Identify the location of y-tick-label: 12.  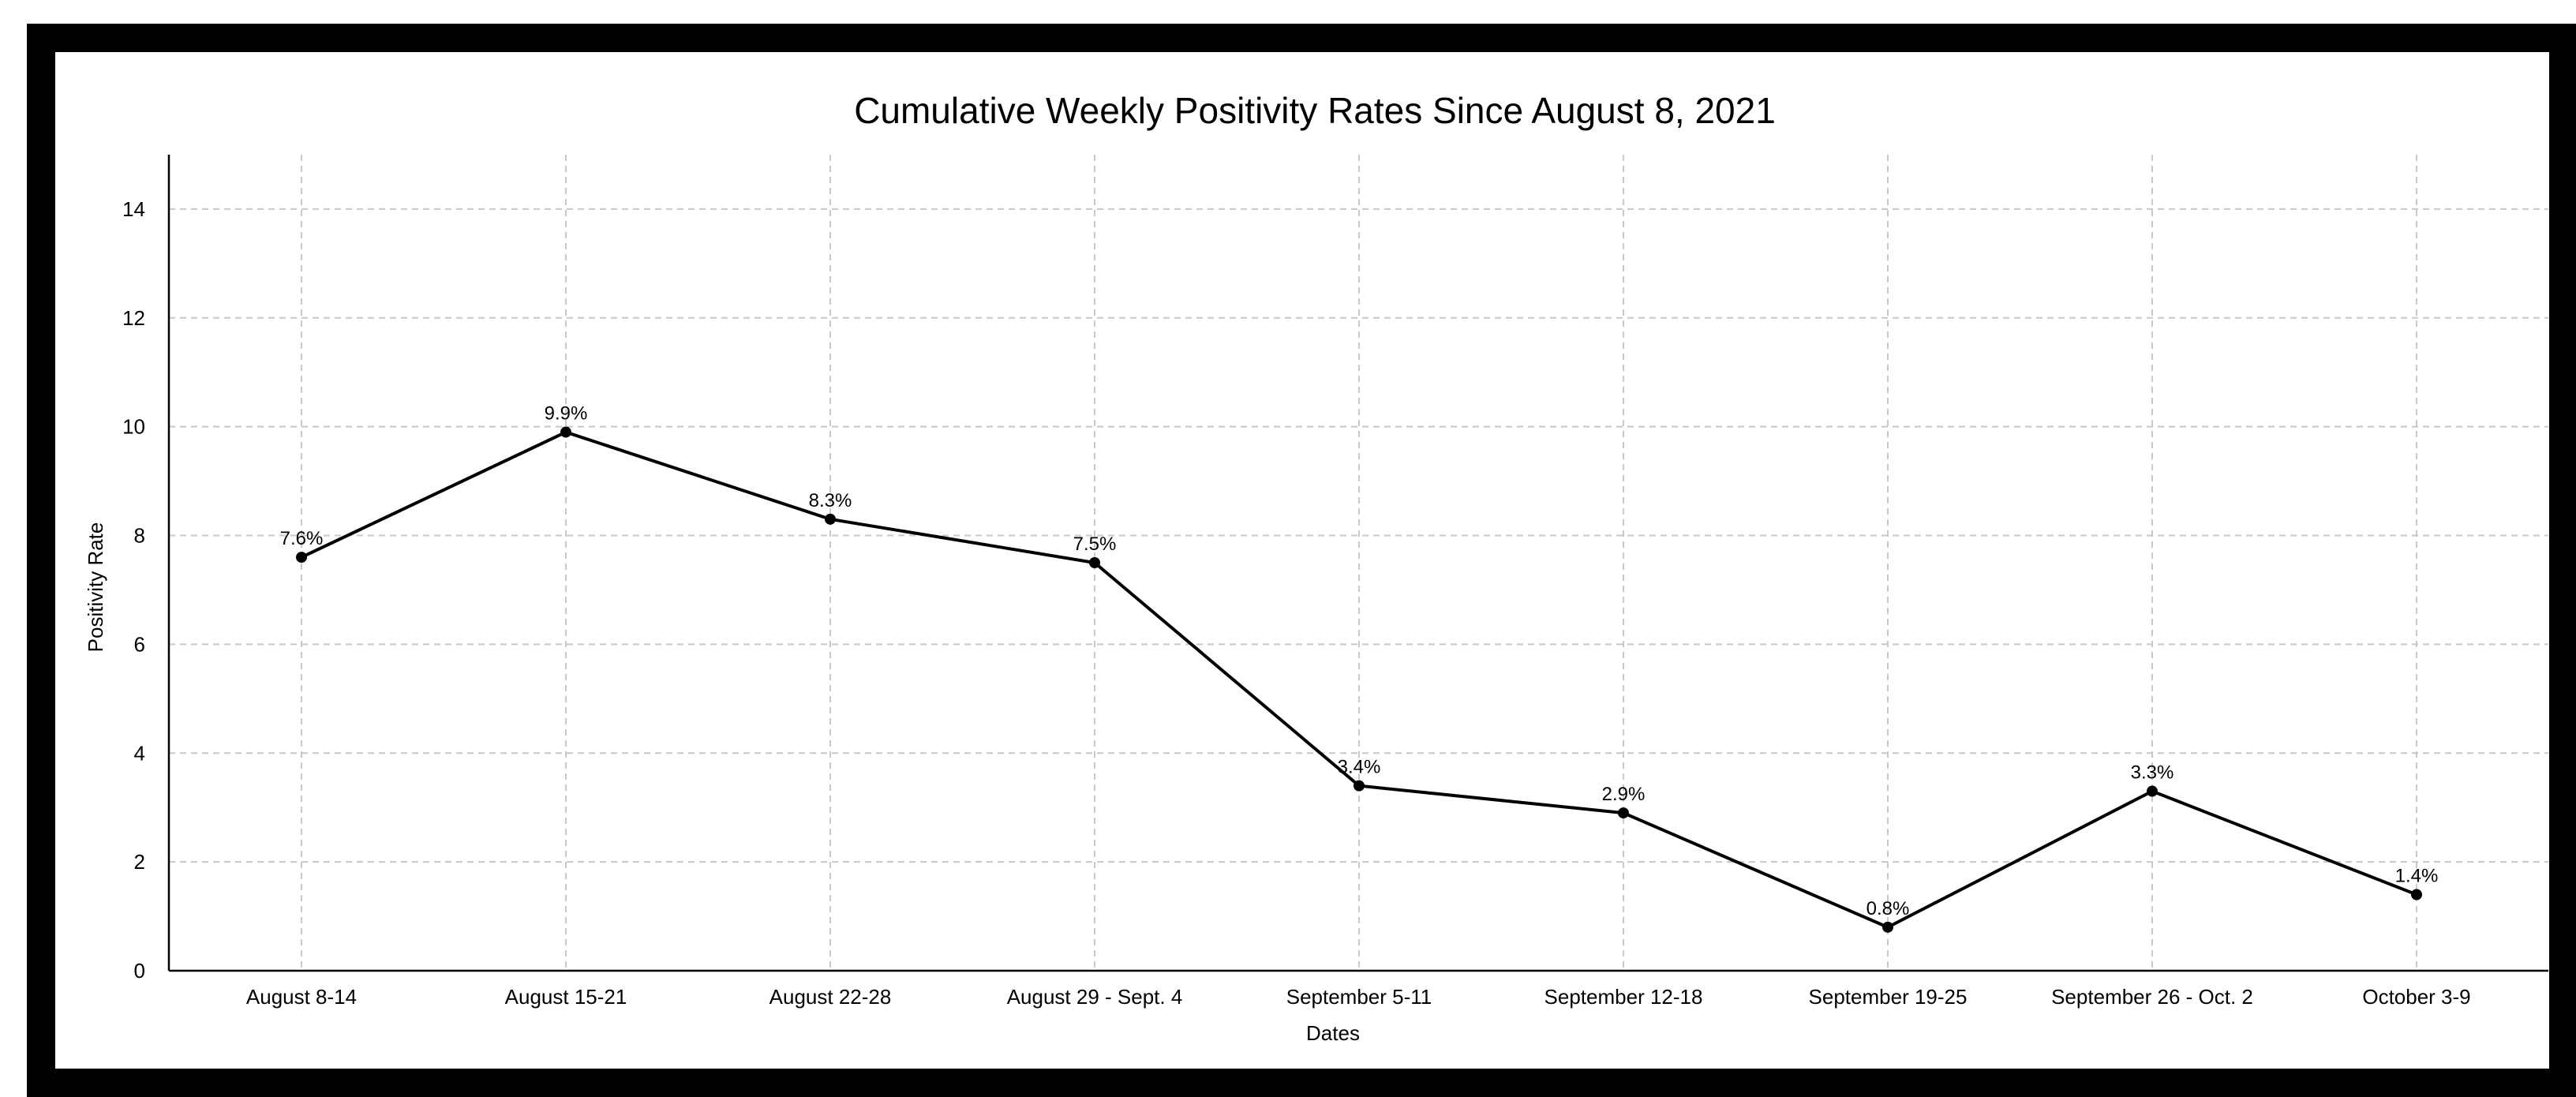
(133, 318).